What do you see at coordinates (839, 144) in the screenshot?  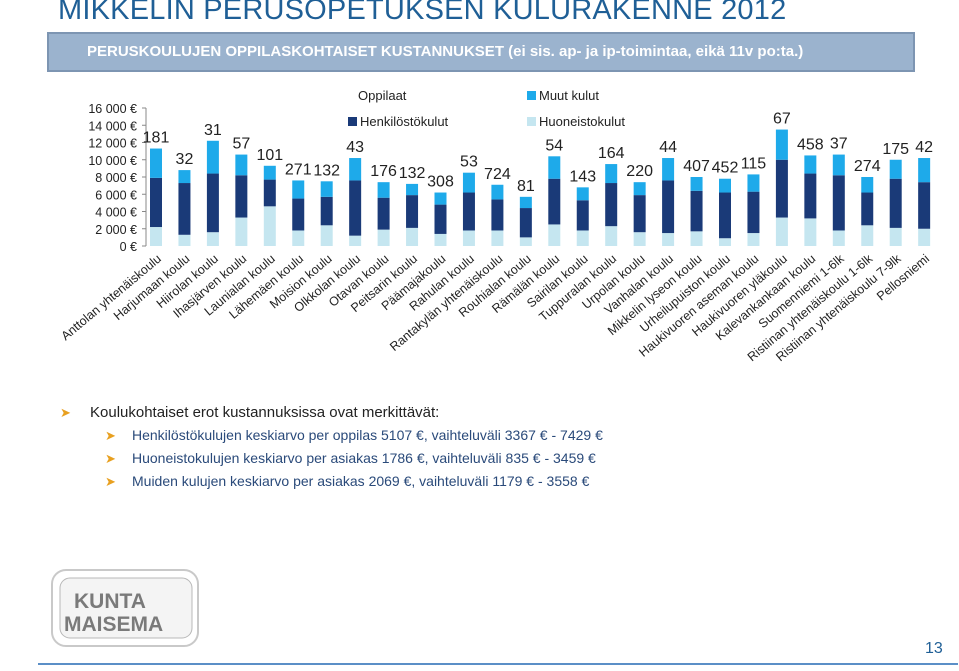 I see `pupil-count-label: 37` at bounding box center [839, 144].